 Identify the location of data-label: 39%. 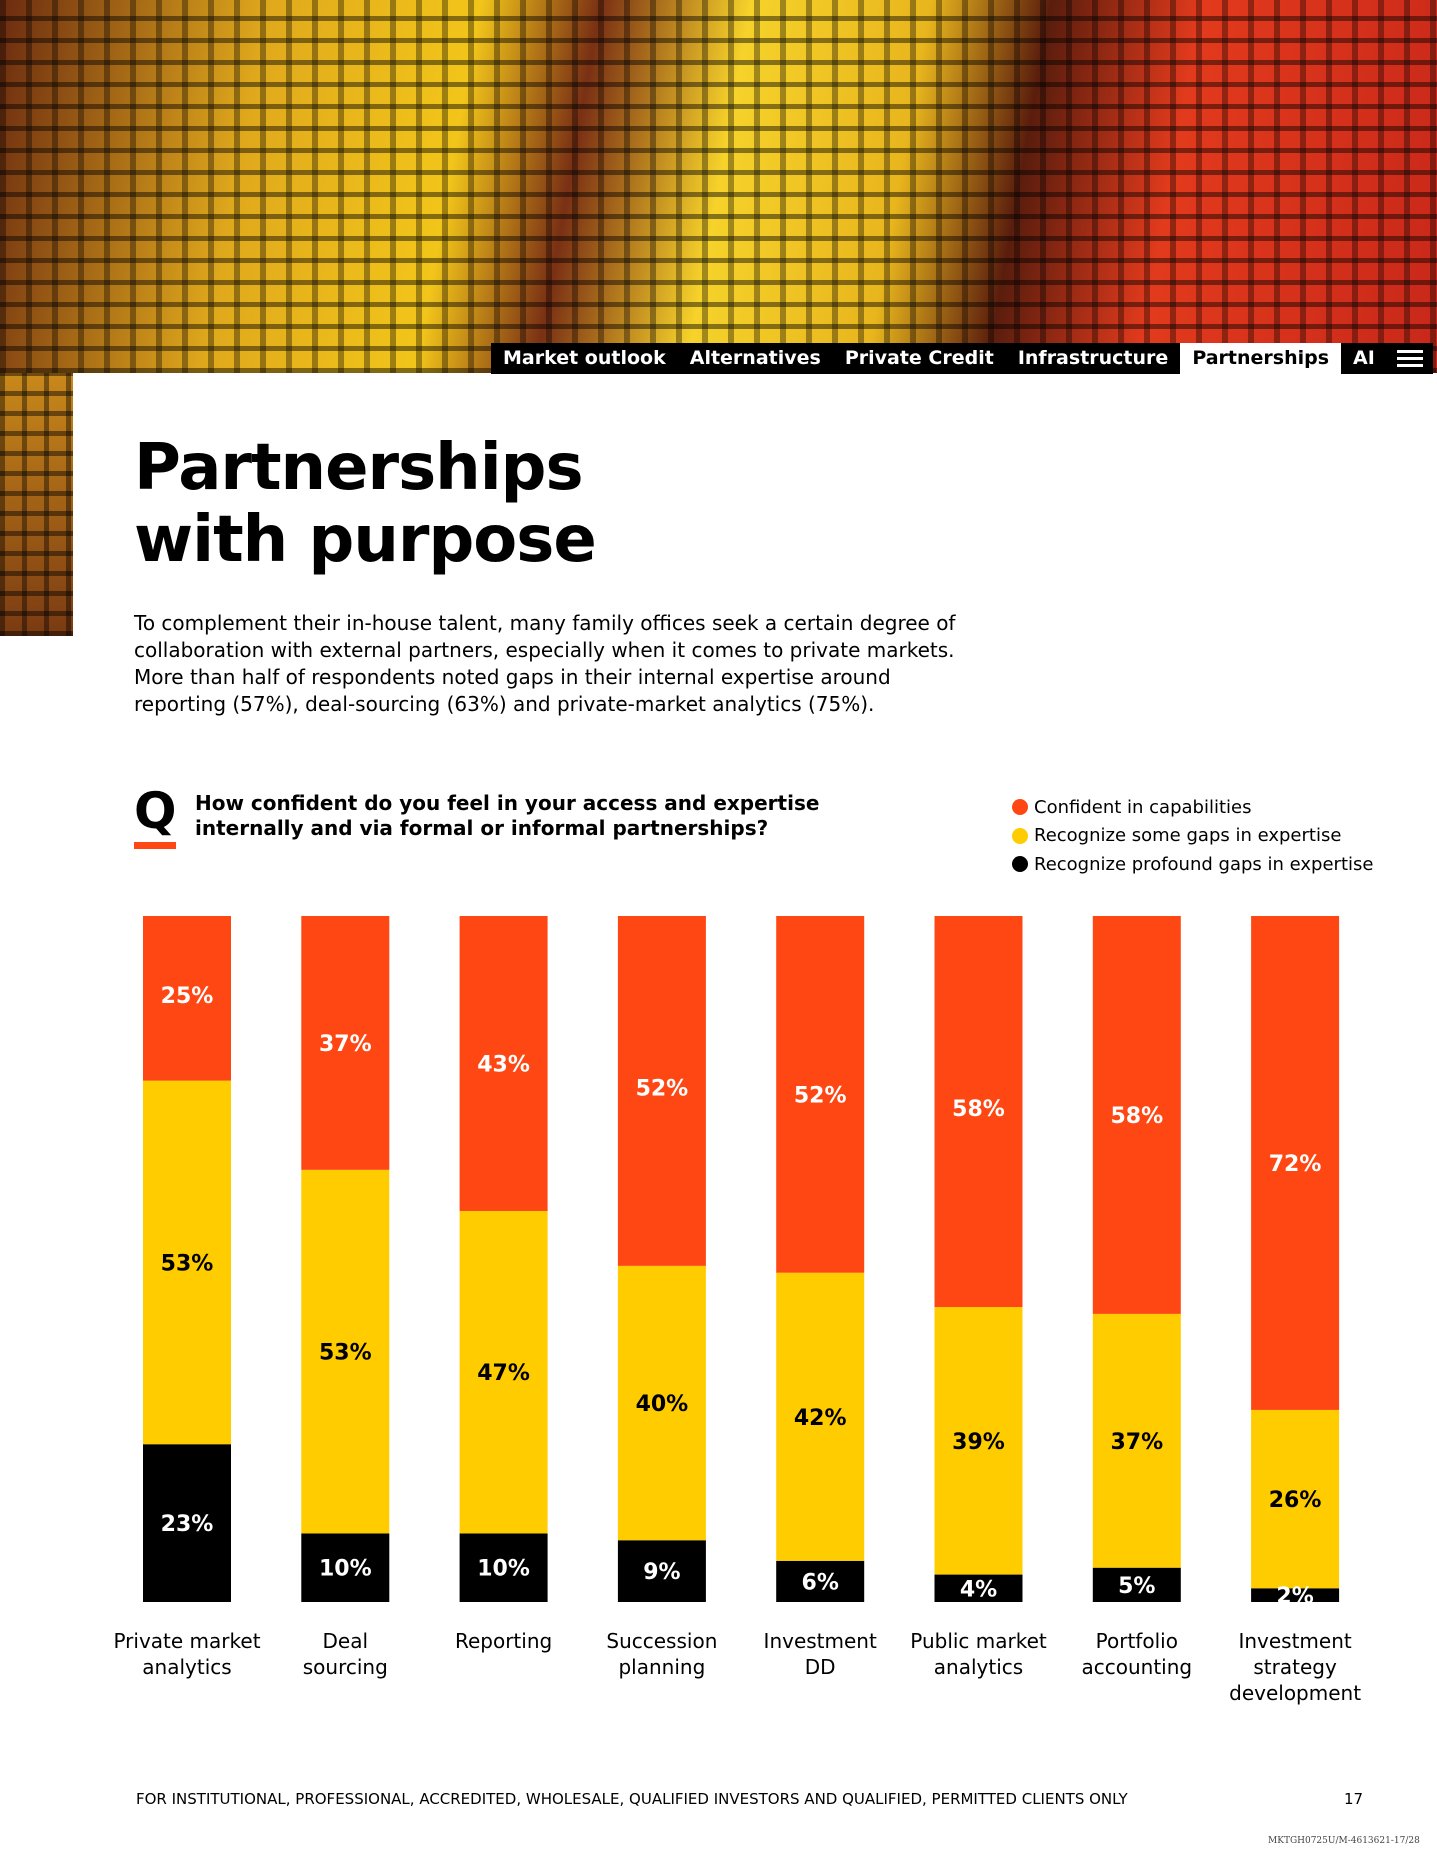
(978, 1442).